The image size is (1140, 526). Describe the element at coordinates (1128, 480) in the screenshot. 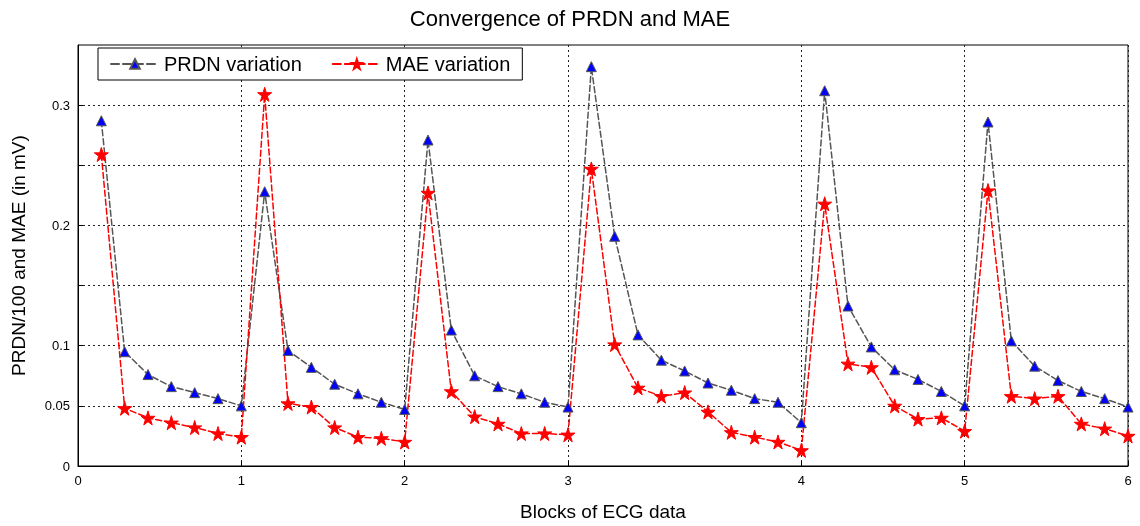

I see `x-tick-label: 6` at that location.